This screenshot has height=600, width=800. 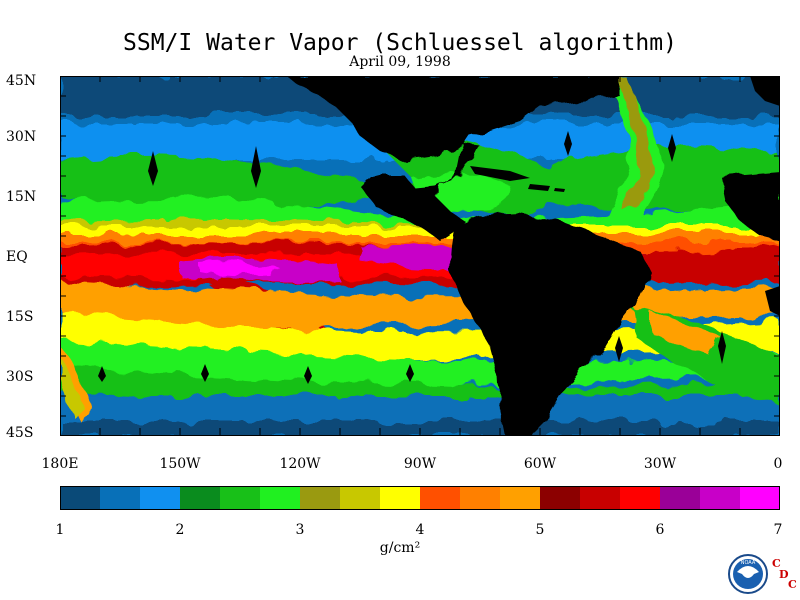 What do you see at coordinates (21, 137) in the screenshot?
I see `lat-label-30n: 30N` at bounding box center [21, 137].